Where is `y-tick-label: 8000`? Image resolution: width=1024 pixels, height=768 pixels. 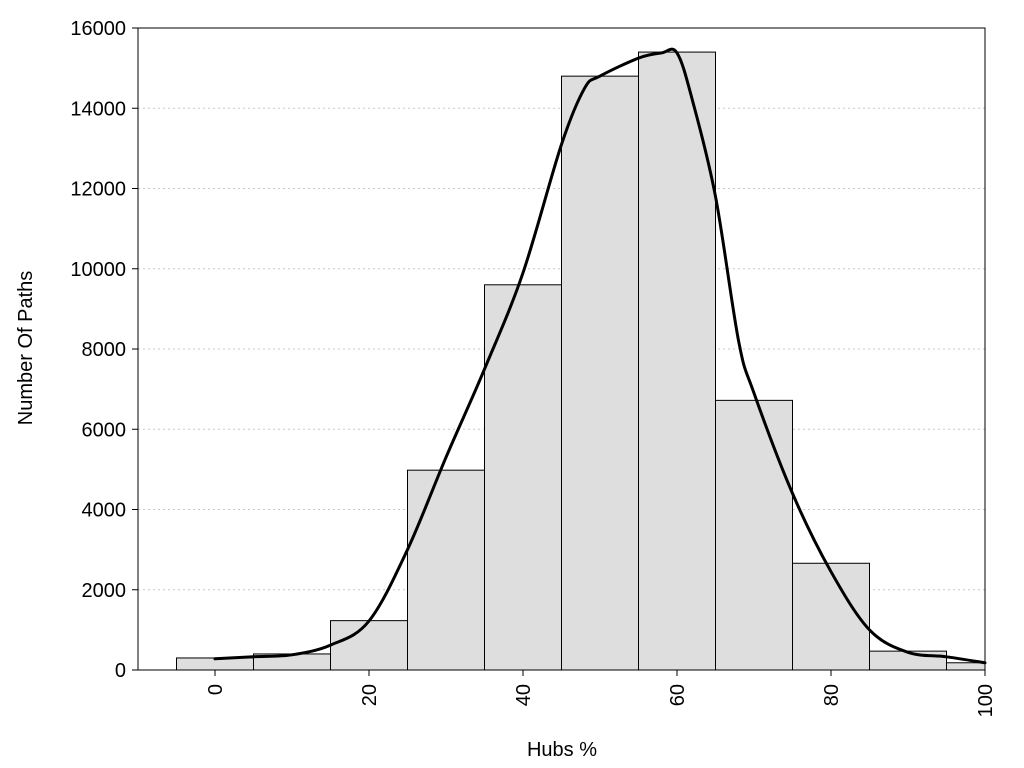
y-tick-label: 8000 is located at coordinates (104, 350).